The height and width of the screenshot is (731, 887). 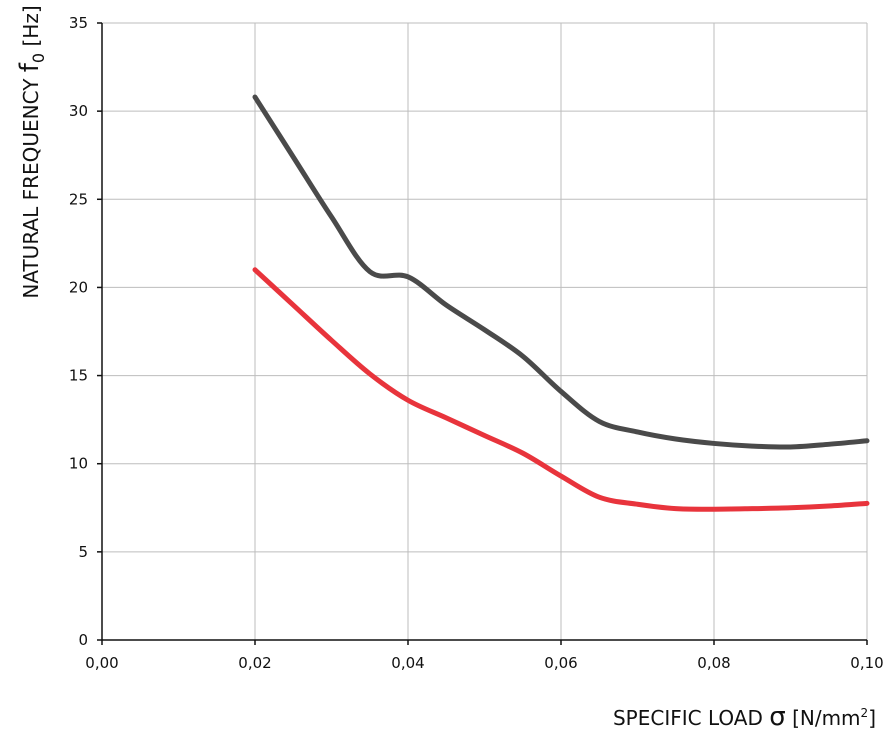 I want to click on x-axis-title: SPECIFIC LOAD σ [N/mm2], so click(x=744, y=716).